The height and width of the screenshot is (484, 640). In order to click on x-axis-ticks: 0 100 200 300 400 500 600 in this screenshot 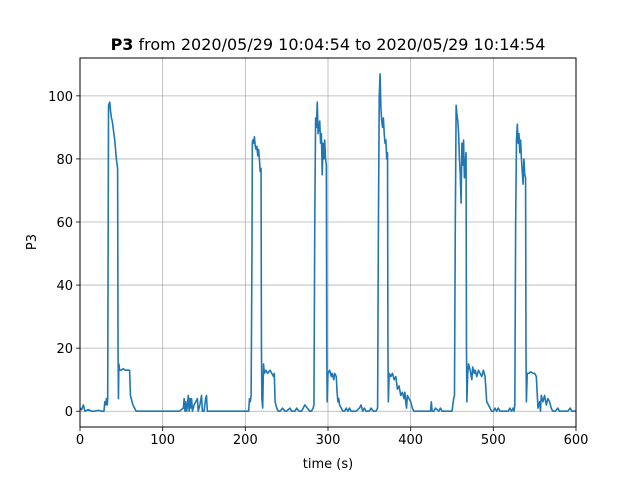, I will do `click(332, 437)`.